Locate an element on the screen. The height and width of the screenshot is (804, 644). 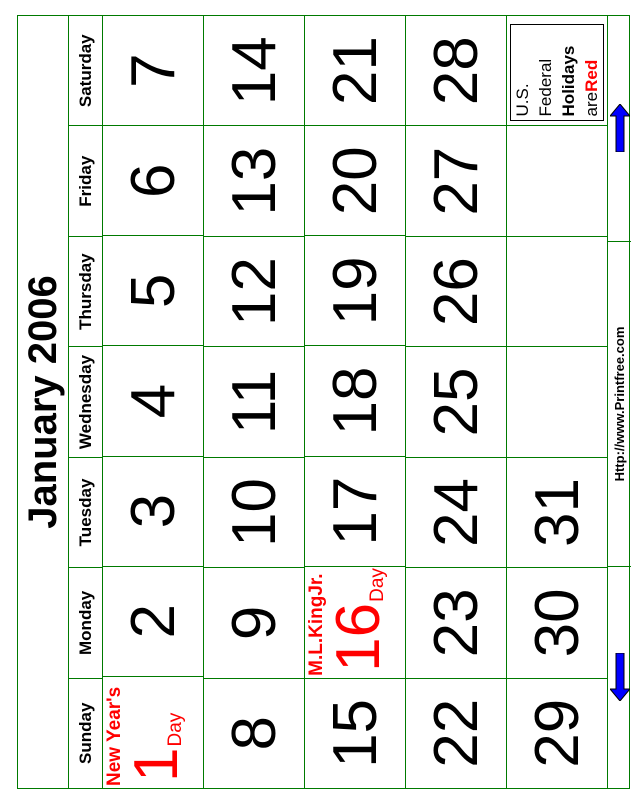
day-cell-wednesday: 11 is located at coordinates (254, 402).